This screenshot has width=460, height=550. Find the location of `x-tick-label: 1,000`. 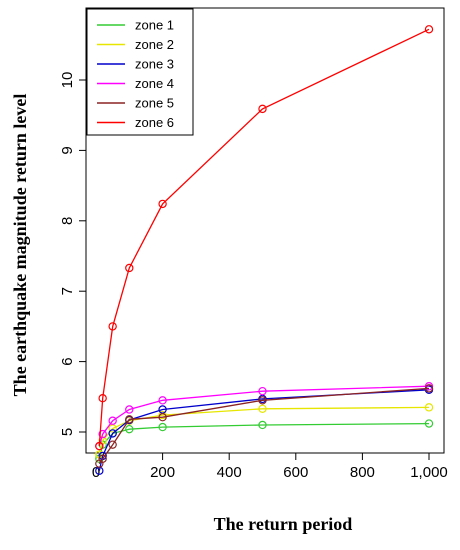

x-tick-label: 1,000 is located at coordinates (429, 472).